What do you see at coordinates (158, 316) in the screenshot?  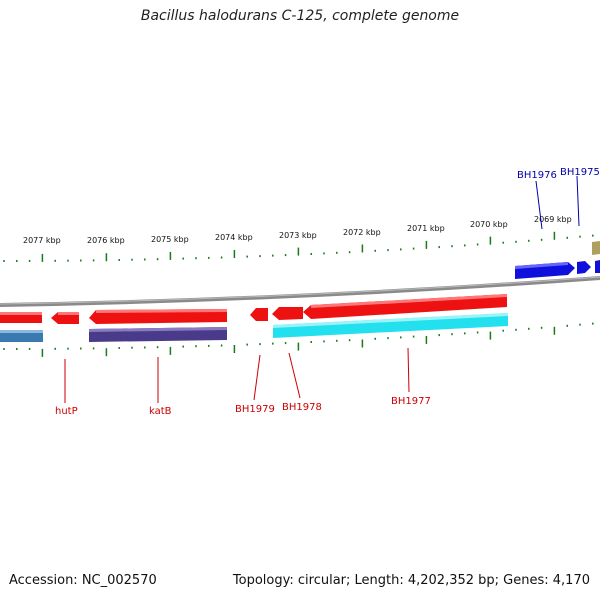 I see `gene-arrow-katB` at bounding box center [158, 316].